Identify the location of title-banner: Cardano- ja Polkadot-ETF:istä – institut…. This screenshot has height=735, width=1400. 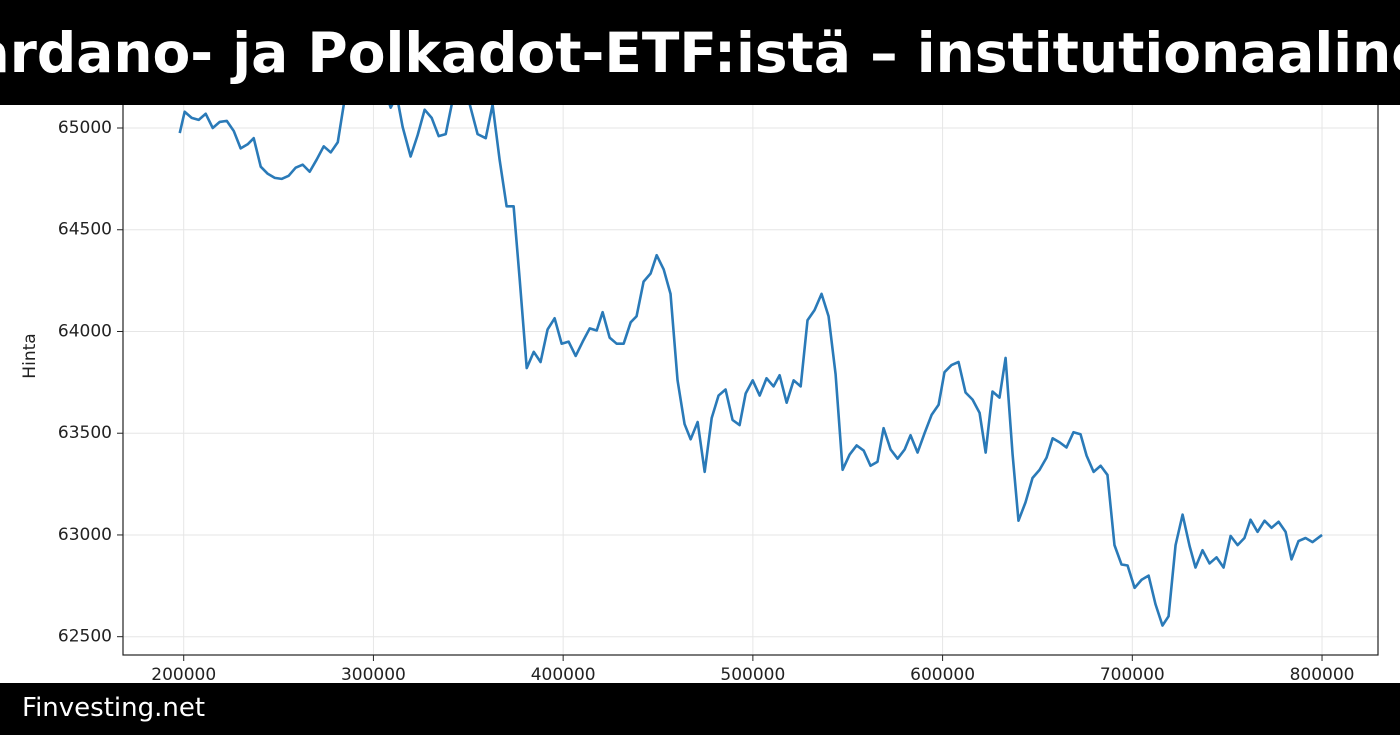
(700, 52).